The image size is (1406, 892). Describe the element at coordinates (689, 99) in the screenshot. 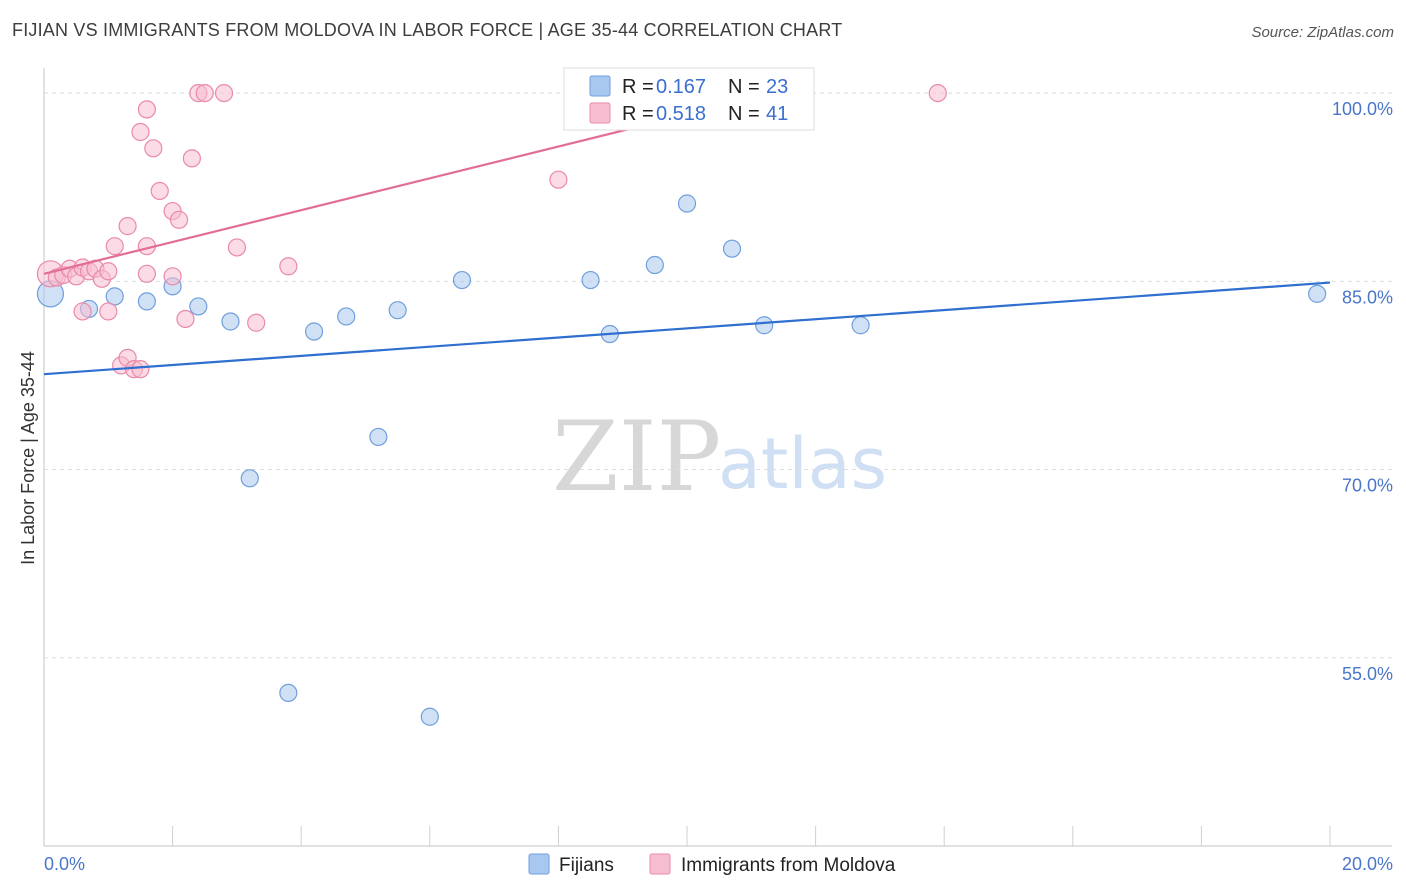

I see `stats-legend: R = 0.167 N = 23 R = 0.518 N = 41` at that location.